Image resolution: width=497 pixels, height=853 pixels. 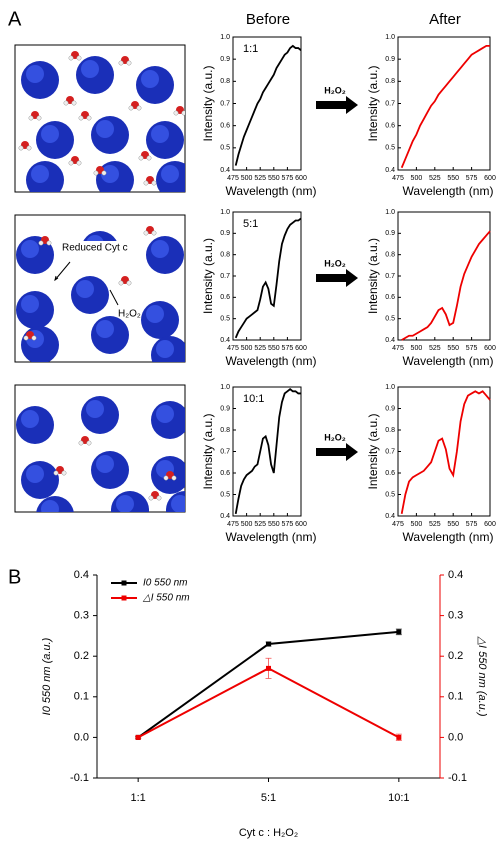 I want to click on column-title: Before, so click(x=268, y=19).